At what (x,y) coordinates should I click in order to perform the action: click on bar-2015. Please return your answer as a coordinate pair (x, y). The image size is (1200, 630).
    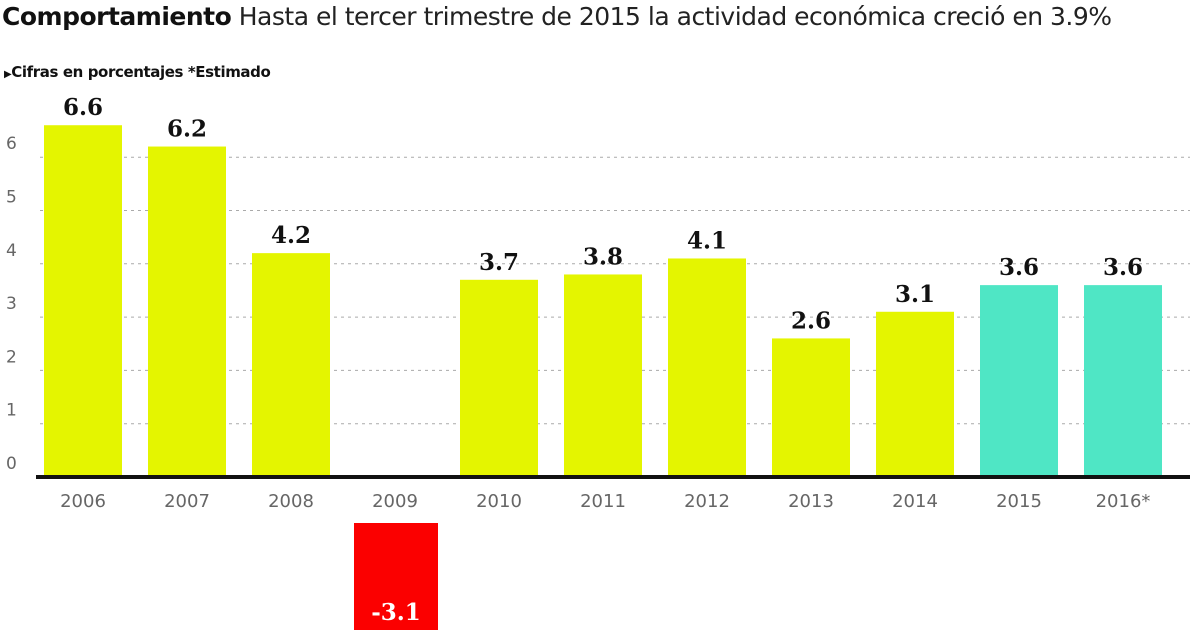
    Looking at the image, I should click on (1019, 381).